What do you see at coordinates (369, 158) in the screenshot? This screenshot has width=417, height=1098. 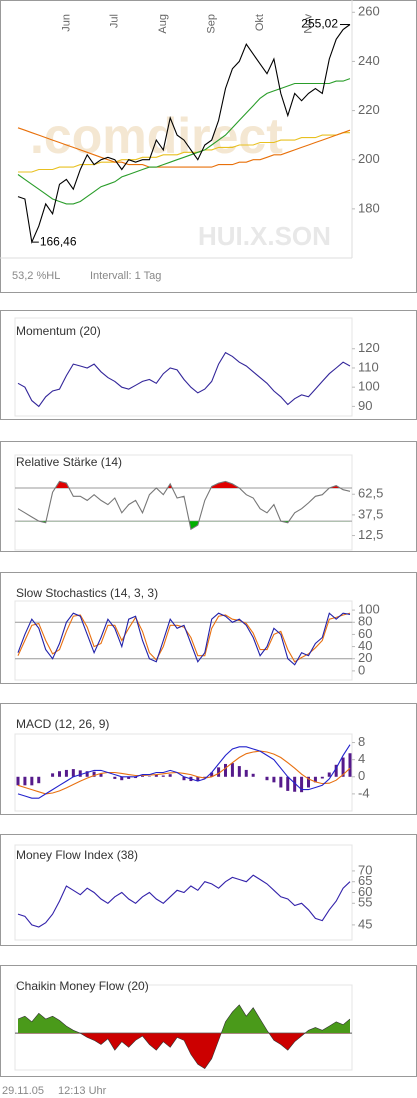 I see `y-tick-label: 200` at bounding box center [369, 158].